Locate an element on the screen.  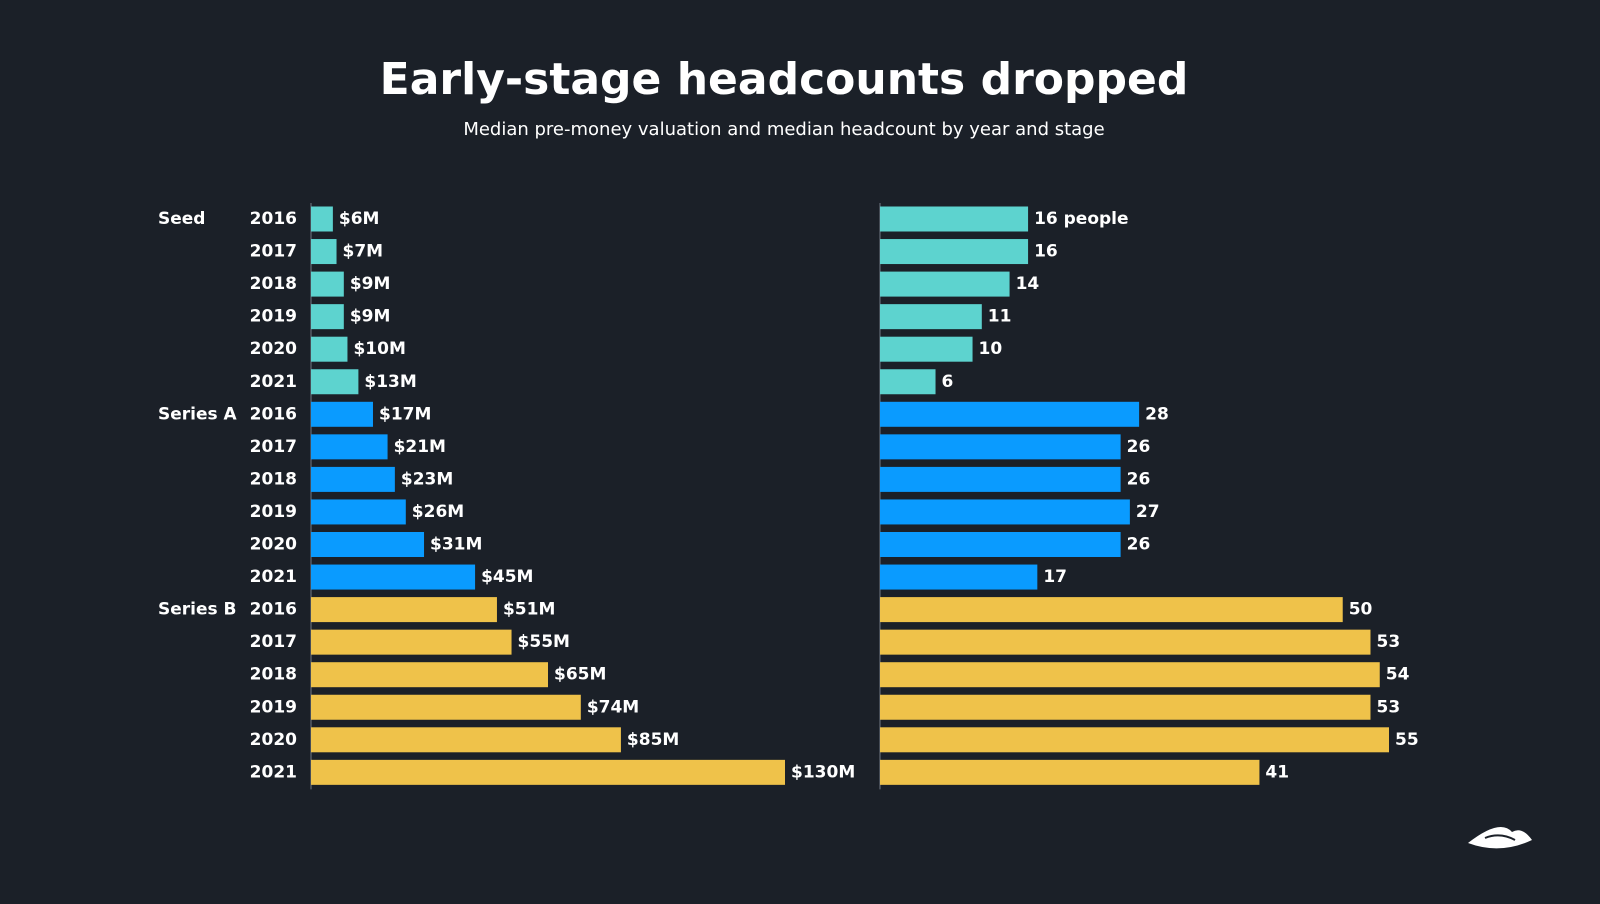
value-label: 55 is located at coordinates (1407, 740).